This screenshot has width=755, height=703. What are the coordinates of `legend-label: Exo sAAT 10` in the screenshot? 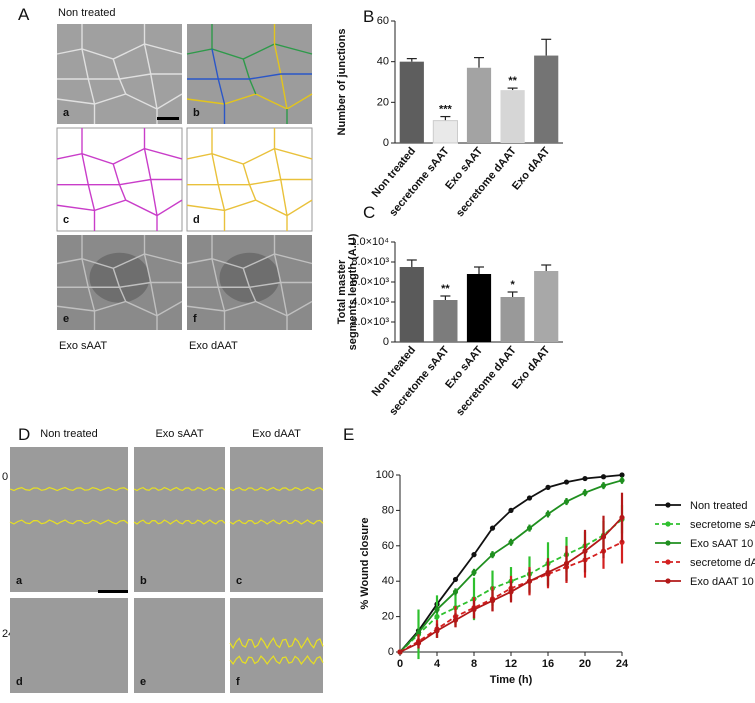 It's located at (721, 544).